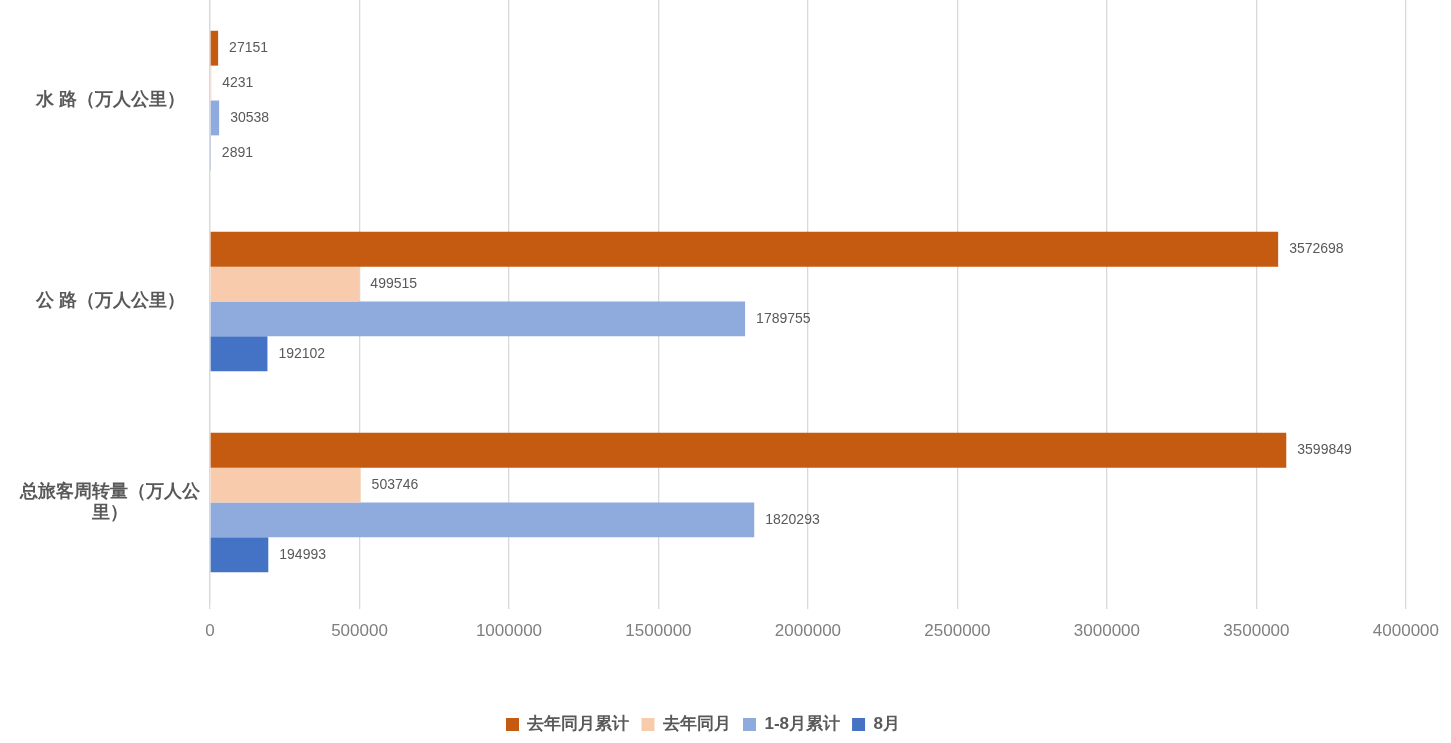  Describe the element at coordinates (302, 352) in the screenshot. I see `data-label: 192102` at that location.